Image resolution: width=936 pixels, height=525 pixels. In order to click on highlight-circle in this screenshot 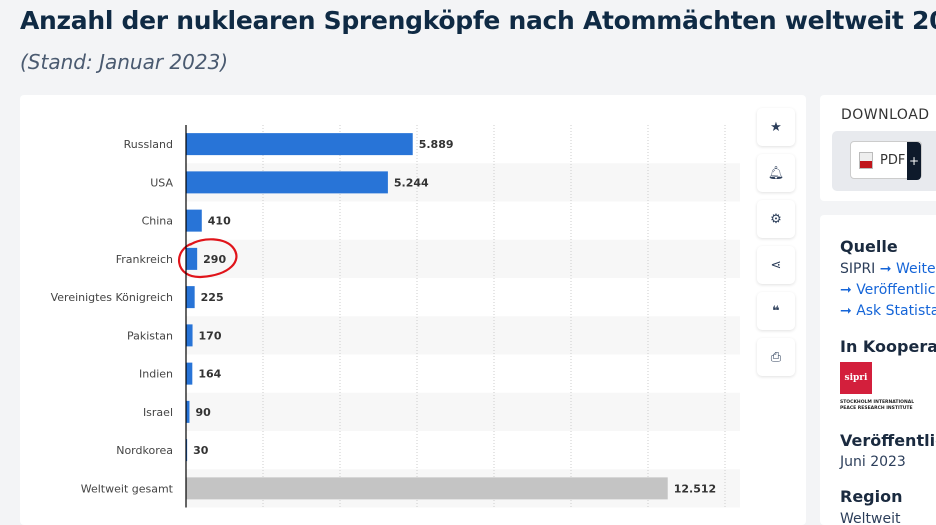, I will do `click(207, 258)`.